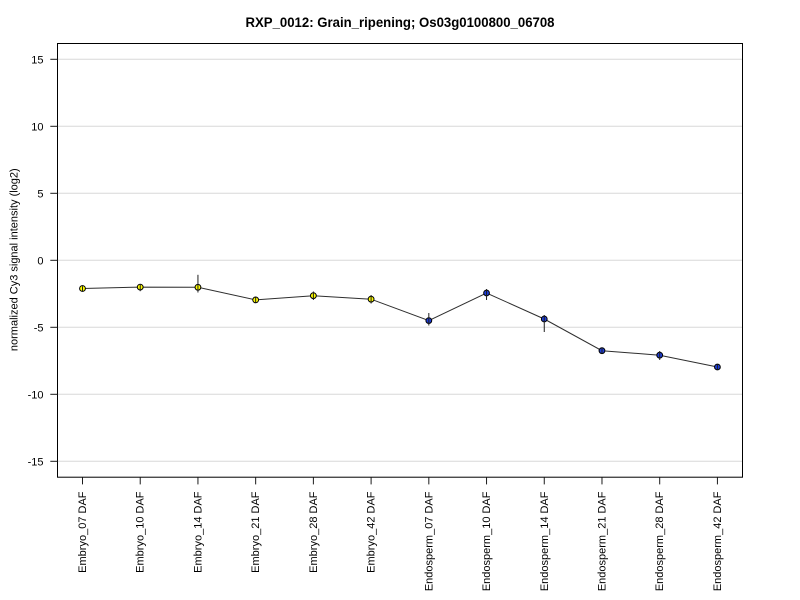 The height and width of the screenshot is (600, 800). What do you see at coordinates (660, 541) in the screenshot?
I see `svg-text: Endosperm_28 DAF` at bounding box center [660, 541].